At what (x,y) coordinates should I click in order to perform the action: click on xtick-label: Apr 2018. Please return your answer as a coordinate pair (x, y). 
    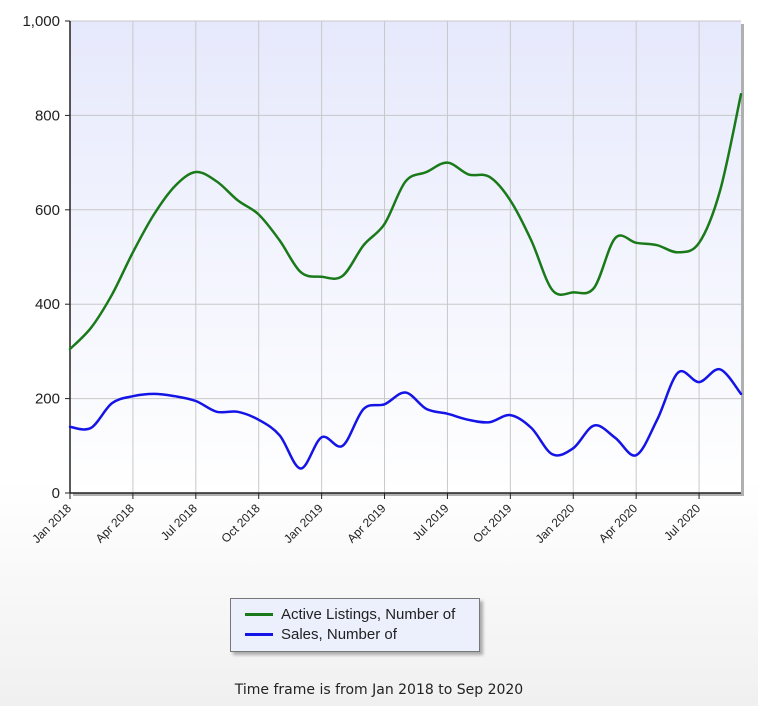
    Looking at the image, I should click on (115, 523).